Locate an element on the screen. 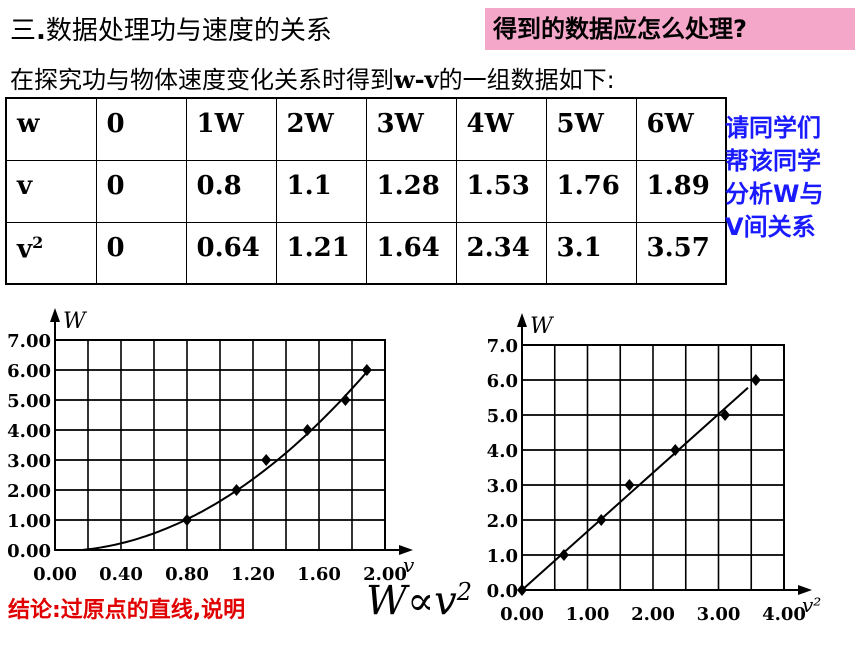 The width and height of the screenshot is (860, 645). table-cell: 1.28 is located at coordinates (411, 191).